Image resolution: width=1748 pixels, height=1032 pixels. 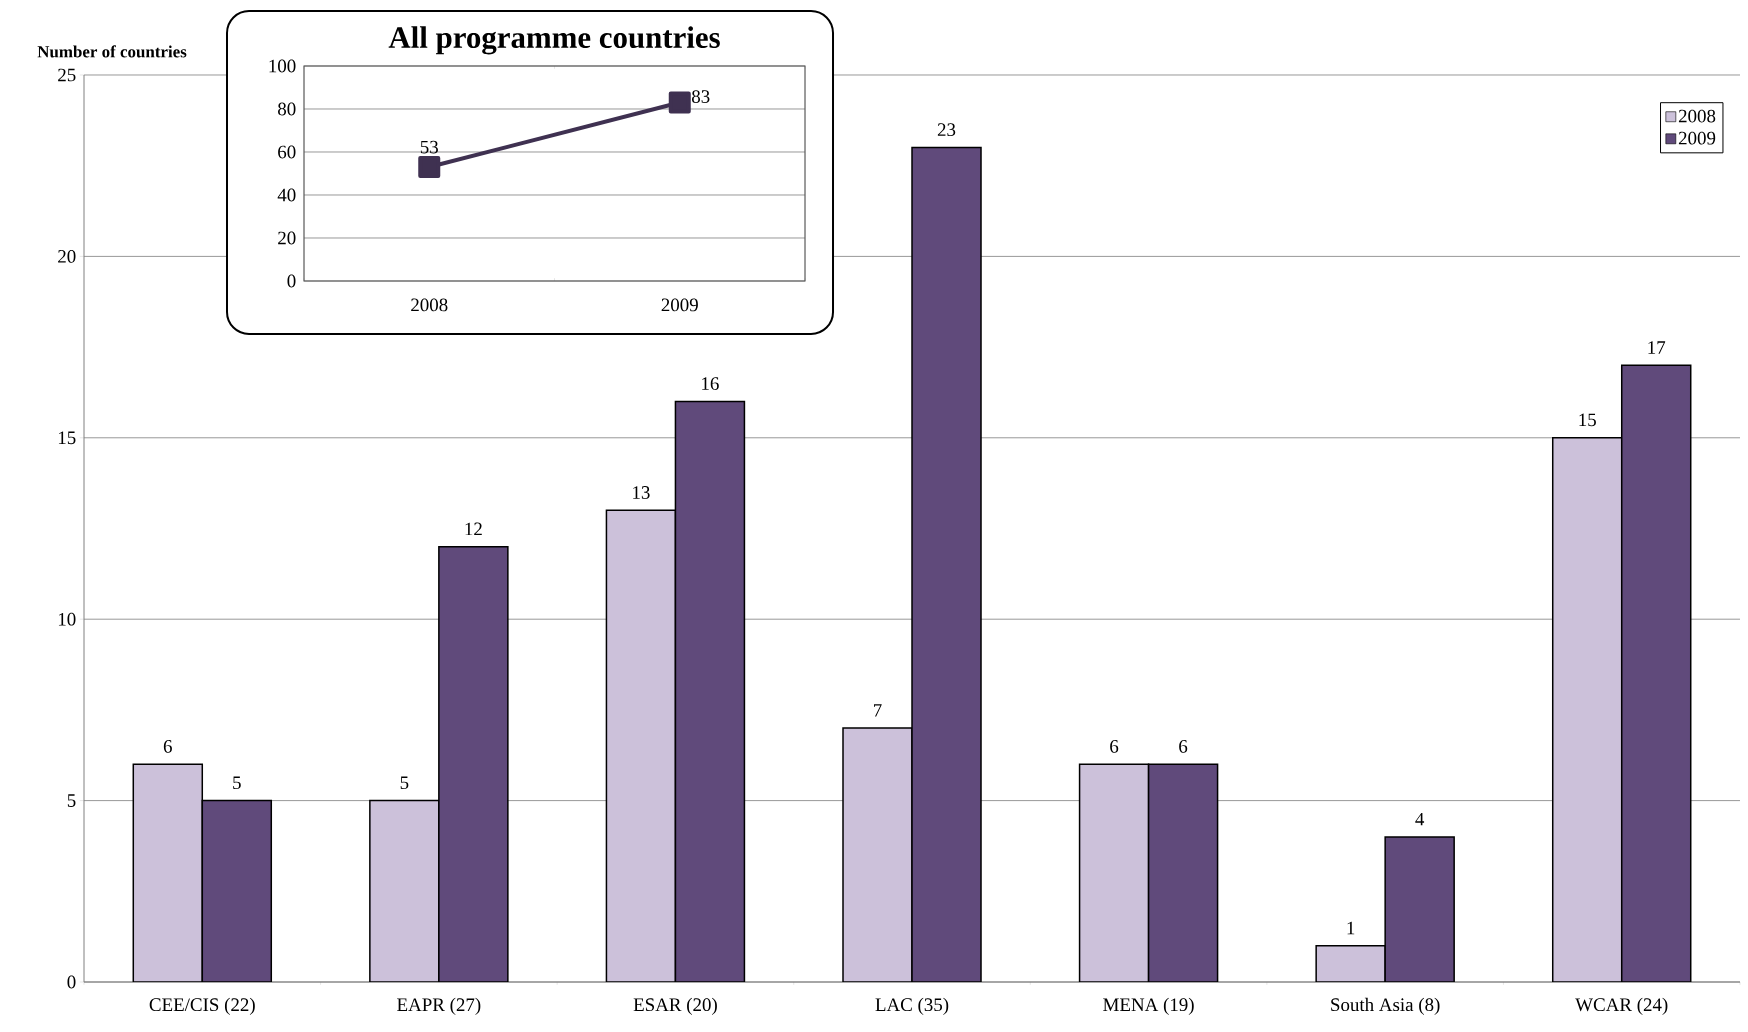 What do you see at coordinates (429, 147) in the screenshot?
I see `data-label: 53` at bounding box center [429, 147].